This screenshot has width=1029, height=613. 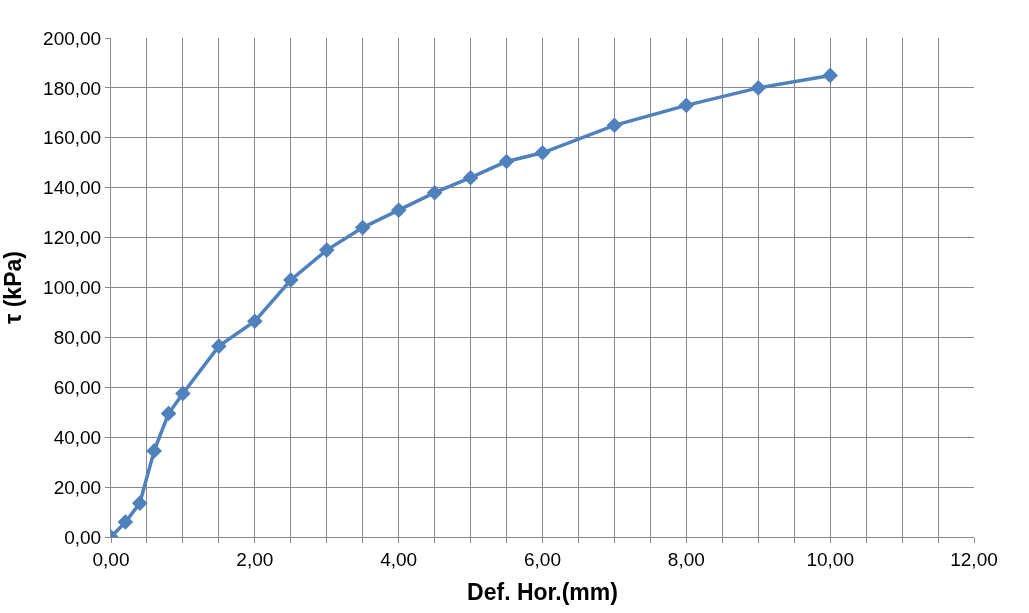 What do you see at coordinates (72, 88) in the screenshot?
I see `y-tick-label: 180,00` at bounding box center [72, 88].